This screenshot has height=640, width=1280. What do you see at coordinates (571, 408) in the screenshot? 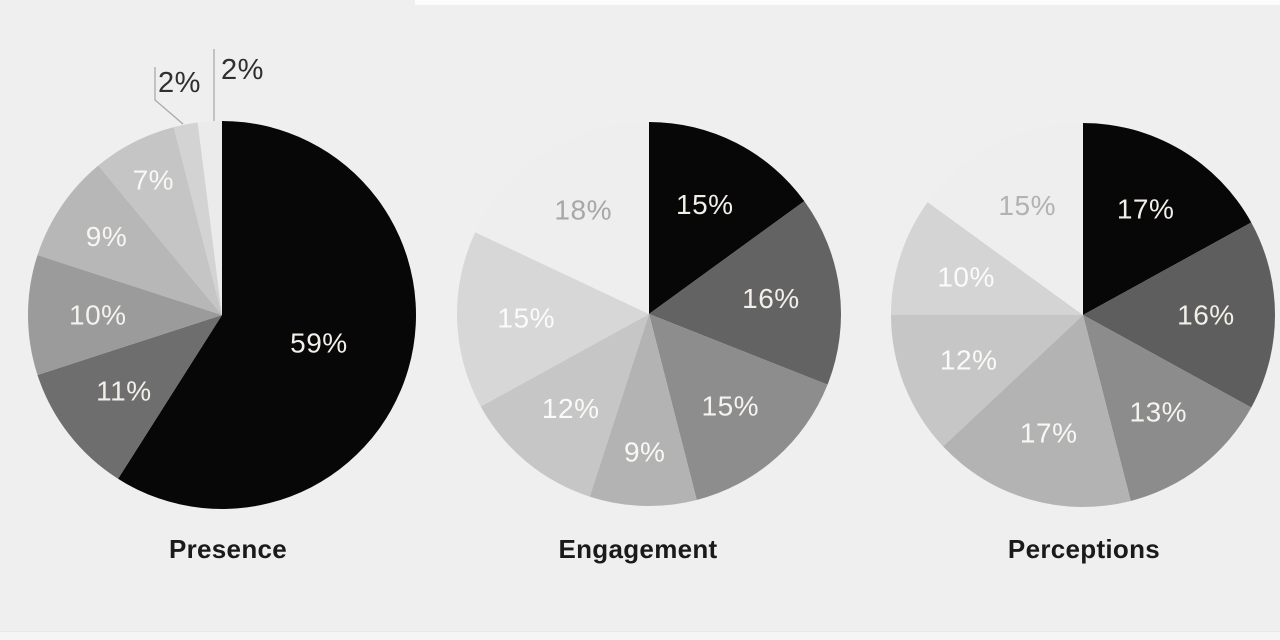
I see `pie-1-slice-label-4: 12%` at bounding box center [571, 408].